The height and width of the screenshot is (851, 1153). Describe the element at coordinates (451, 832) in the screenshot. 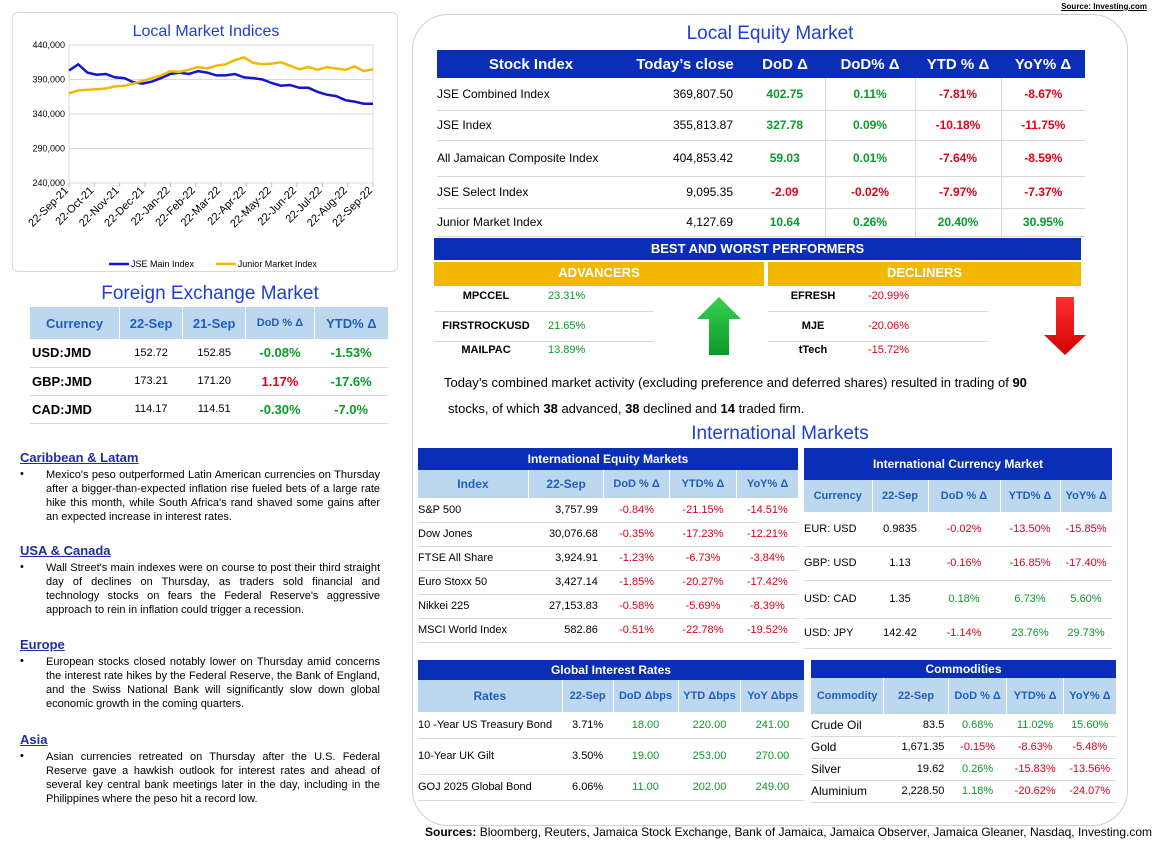

I see `footer-label: Sources:` at that location.